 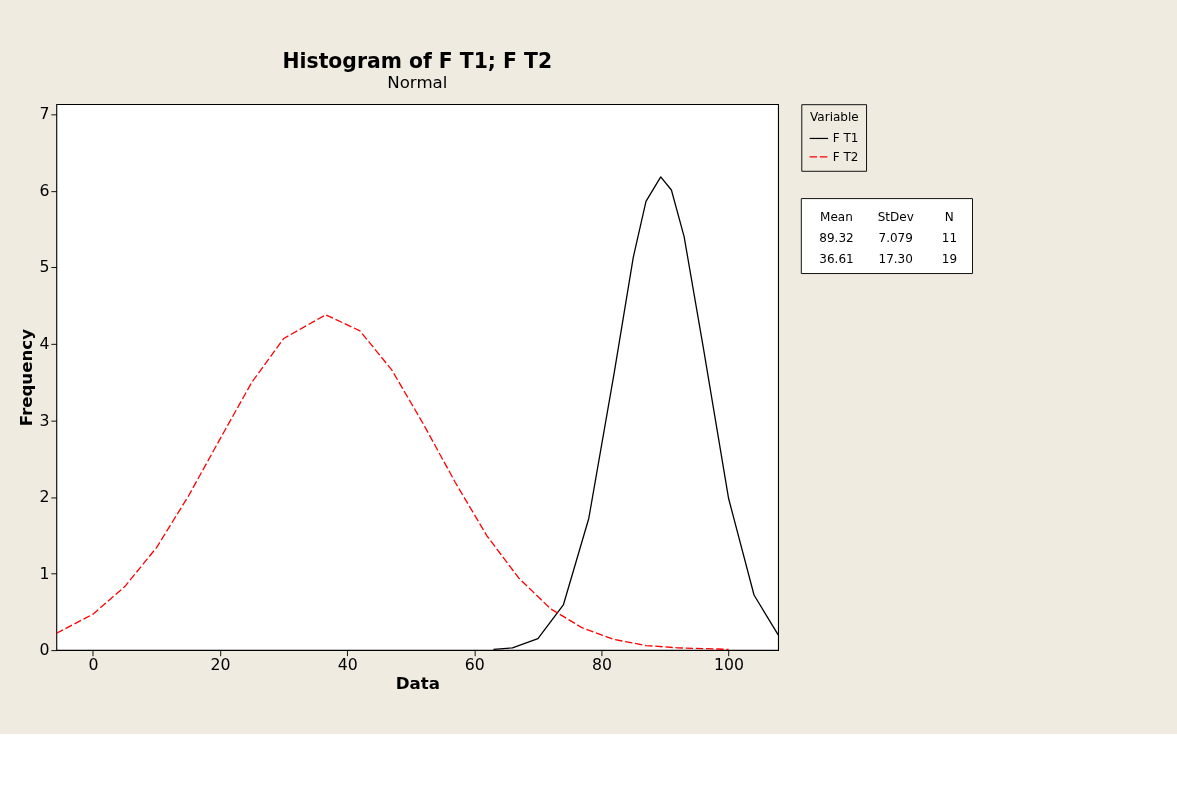 What do you see at coordinates (44, 343) in the screenshot?
I see `y-tick-label: 4` at bounding box center [44, 343].